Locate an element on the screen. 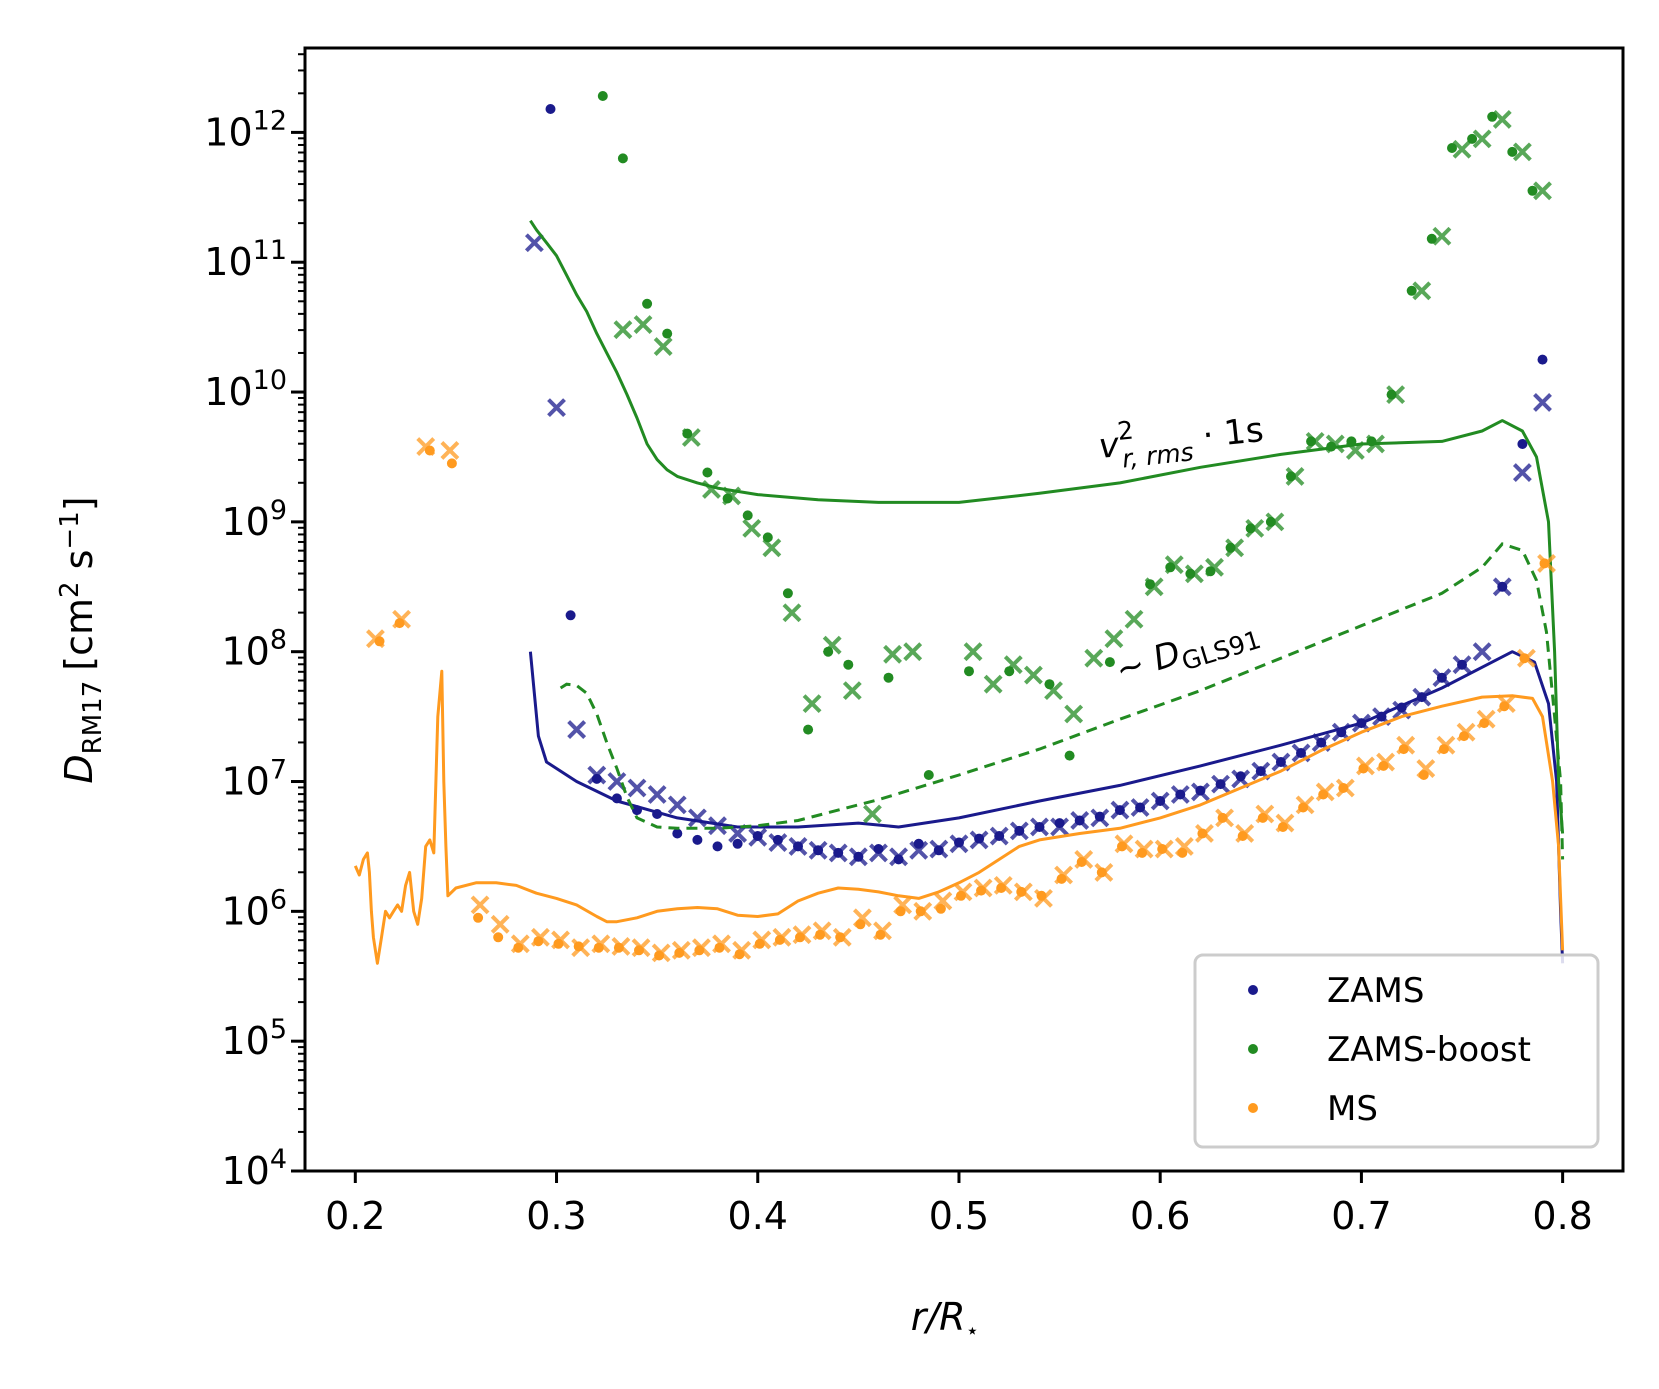  legend-box is located at coordinates (1396, 1051).